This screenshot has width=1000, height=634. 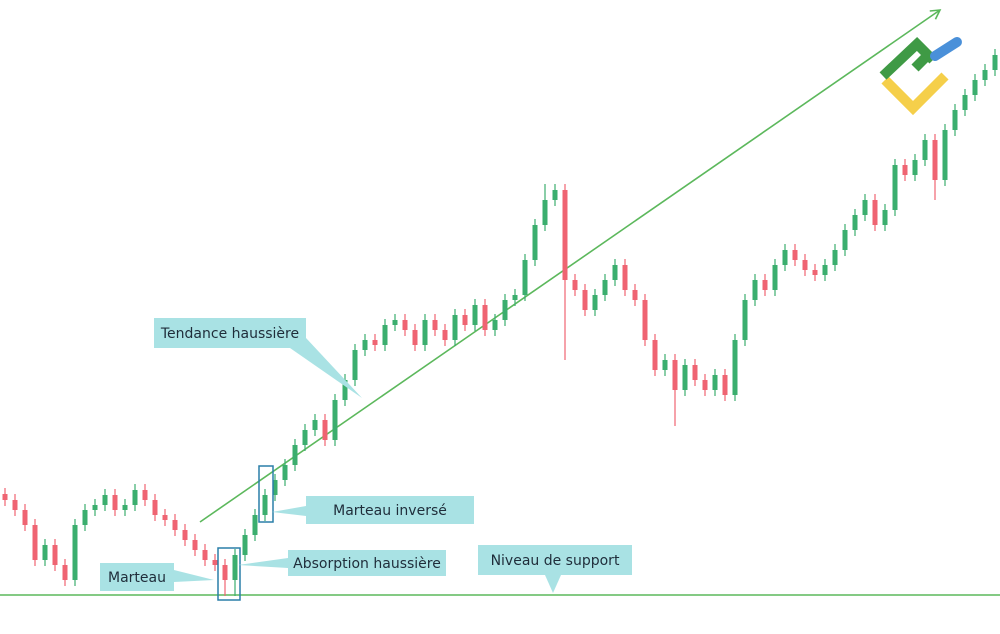 What do you see at coordinates (137, 578) in the screenshot?
I see `callout-label: Marteau` at bounding box center [137, 578].